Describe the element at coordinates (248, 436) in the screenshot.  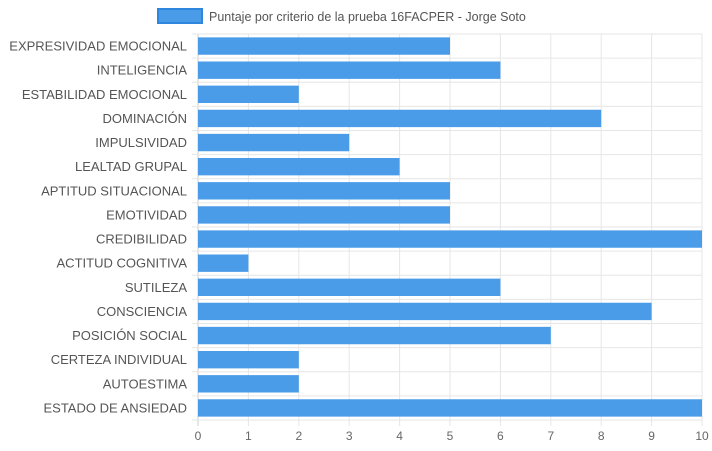
I see `x-tick-label: 1` at that location.